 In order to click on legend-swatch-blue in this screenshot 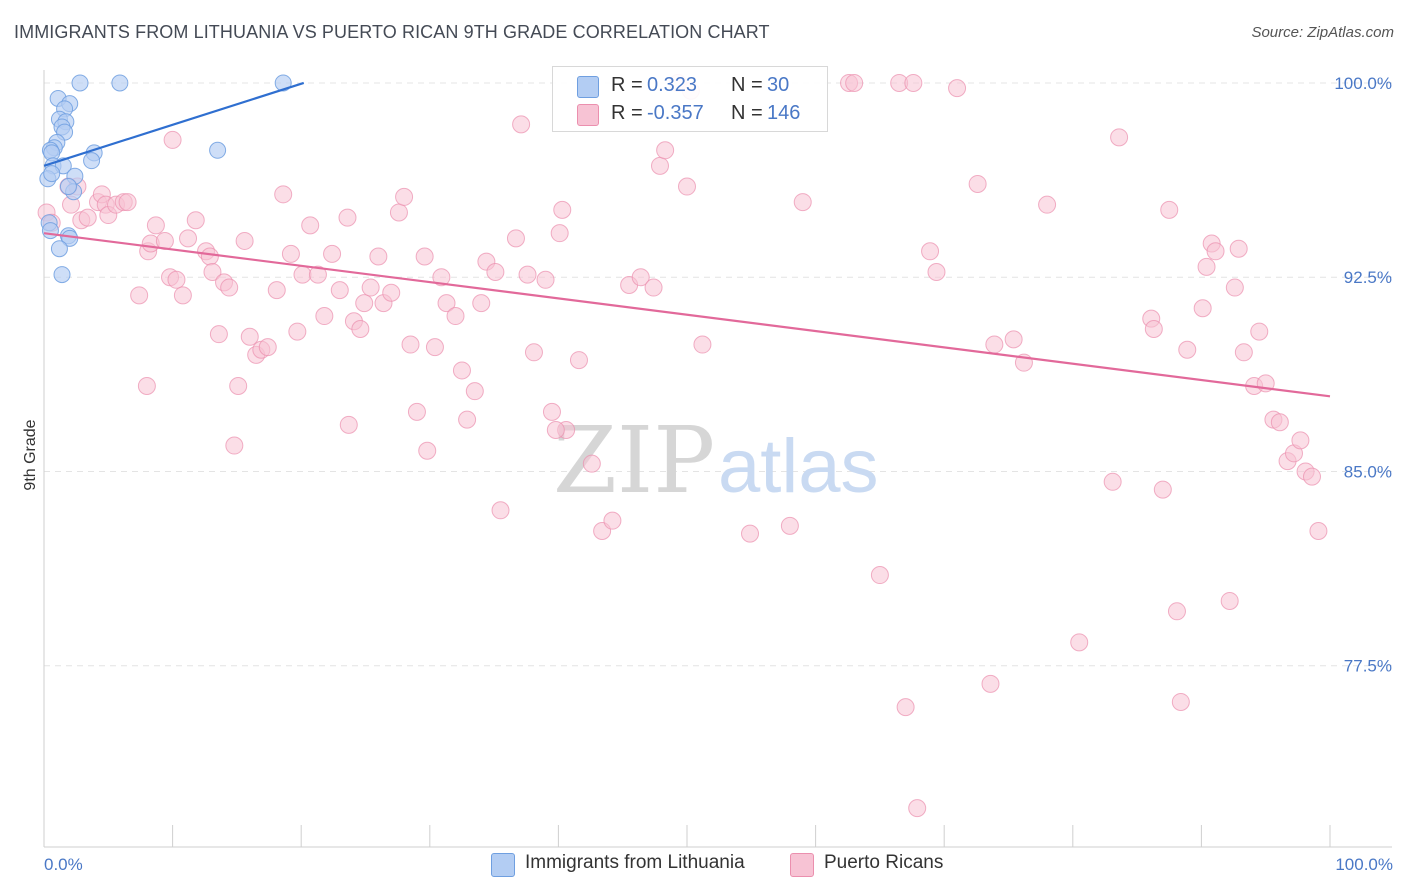, I will do `click(588, 87)`.